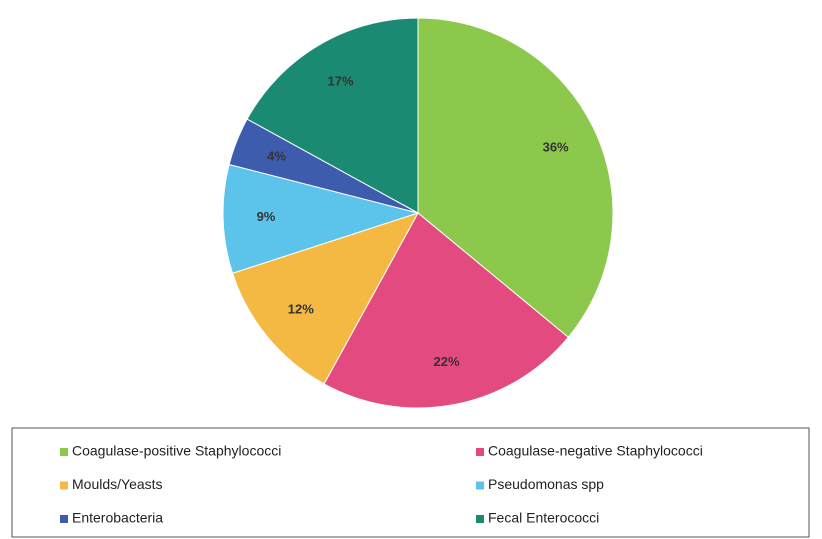 The height and width of the screenshot is (539, 822). Describe the element at coordinates (595, 451) in the screenshot. I see `legend-label: Coagulase-negative Staphylococci` at that location.